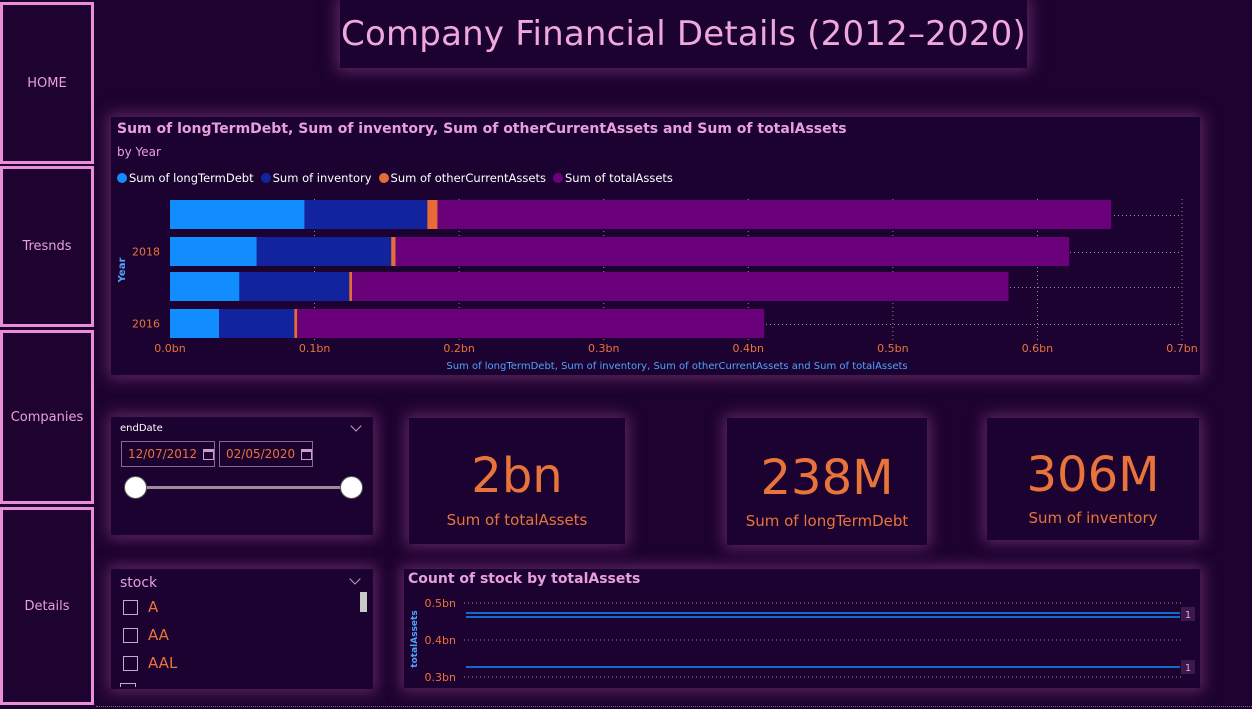 The height and width of the screenshot is (709, 1252). I want to click on stock-slicer-panel: stock A AA AAL, so click(242, 629).